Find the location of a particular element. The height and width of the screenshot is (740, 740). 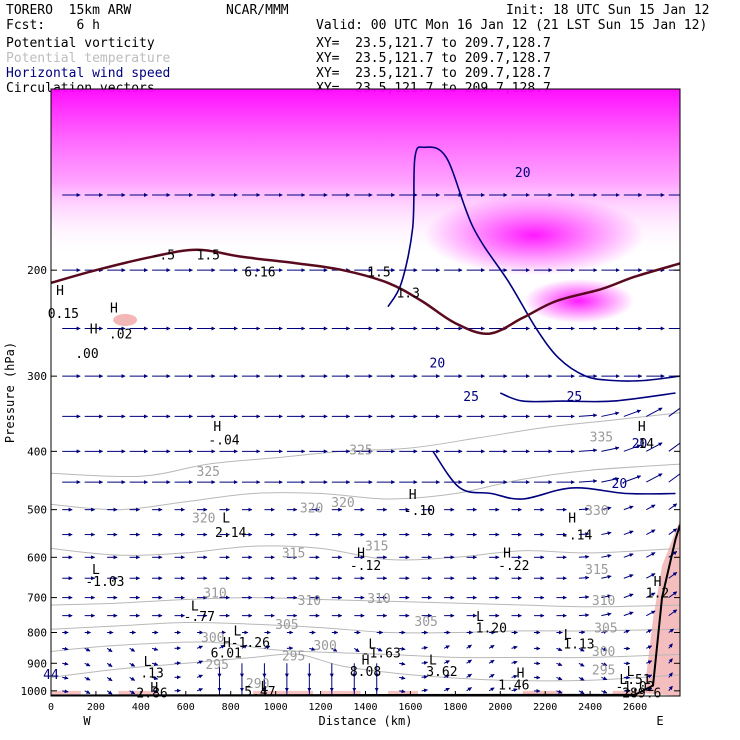

x-tick-label: 2000 is located at coordinates (500, 707).